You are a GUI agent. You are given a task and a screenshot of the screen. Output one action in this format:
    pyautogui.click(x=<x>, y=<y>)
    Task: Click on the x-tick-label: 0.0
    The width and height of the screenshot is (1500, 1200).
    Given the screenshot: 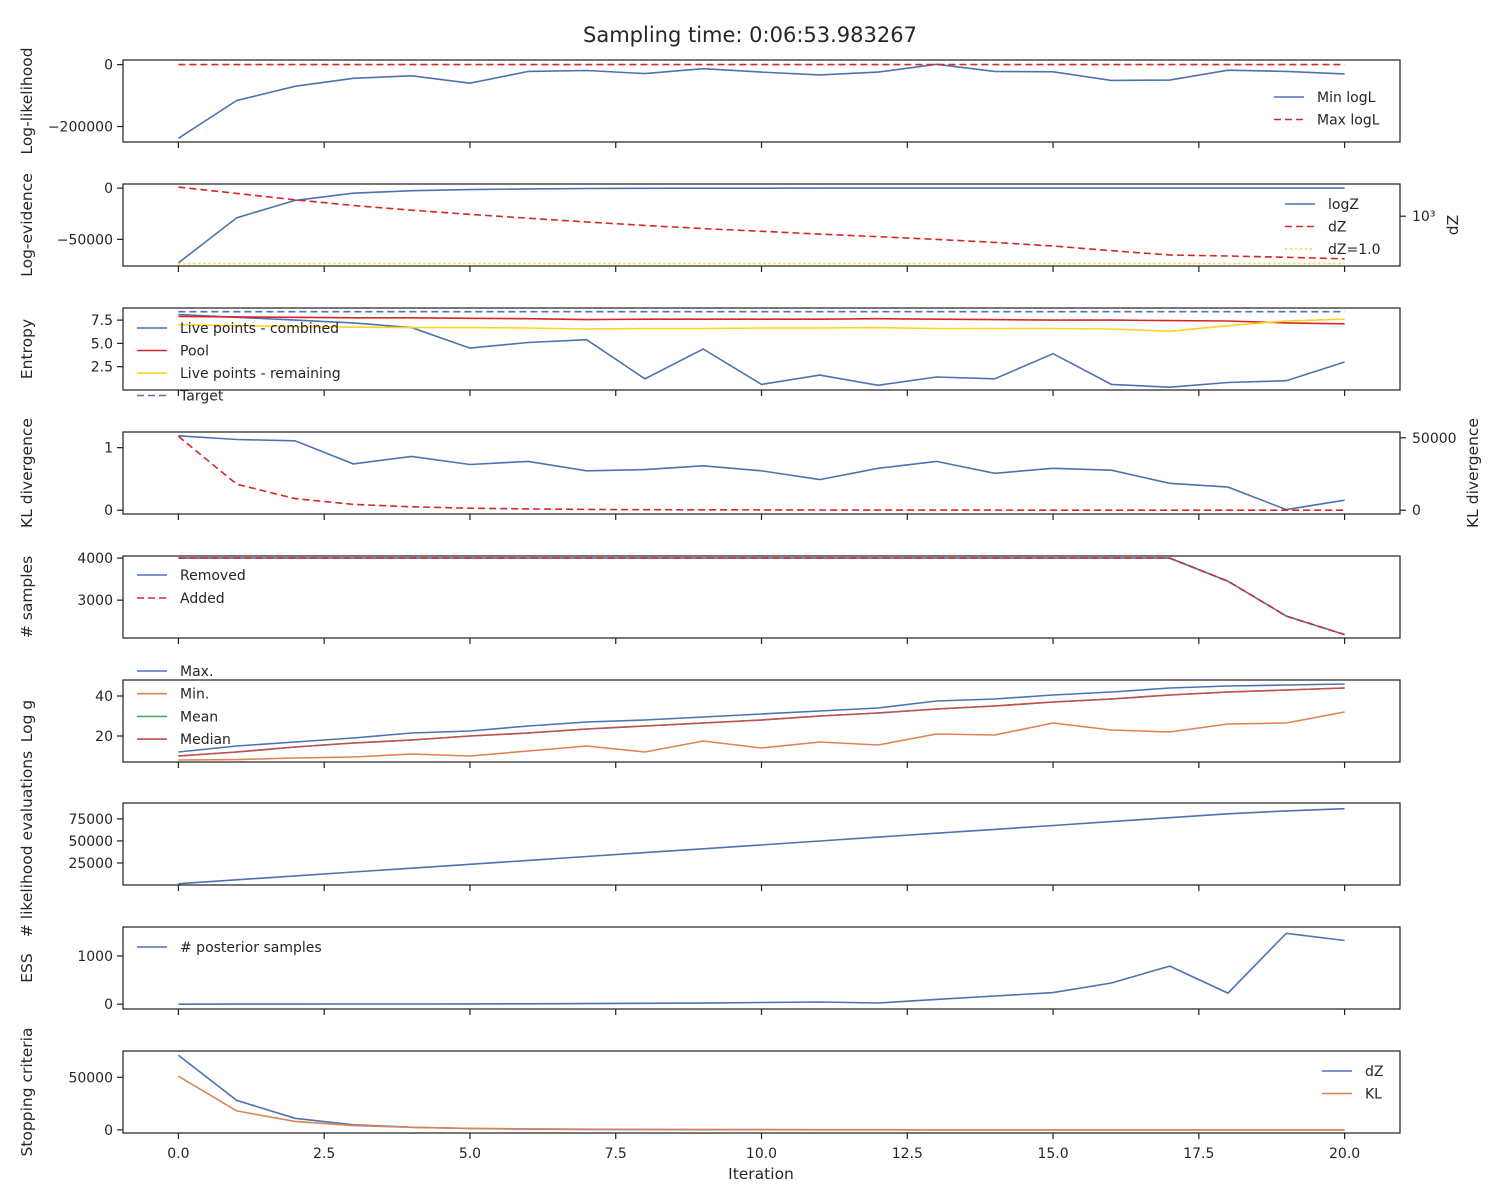 What is the action you would take?
    pyautogui.click(x=178, y=1154)
    